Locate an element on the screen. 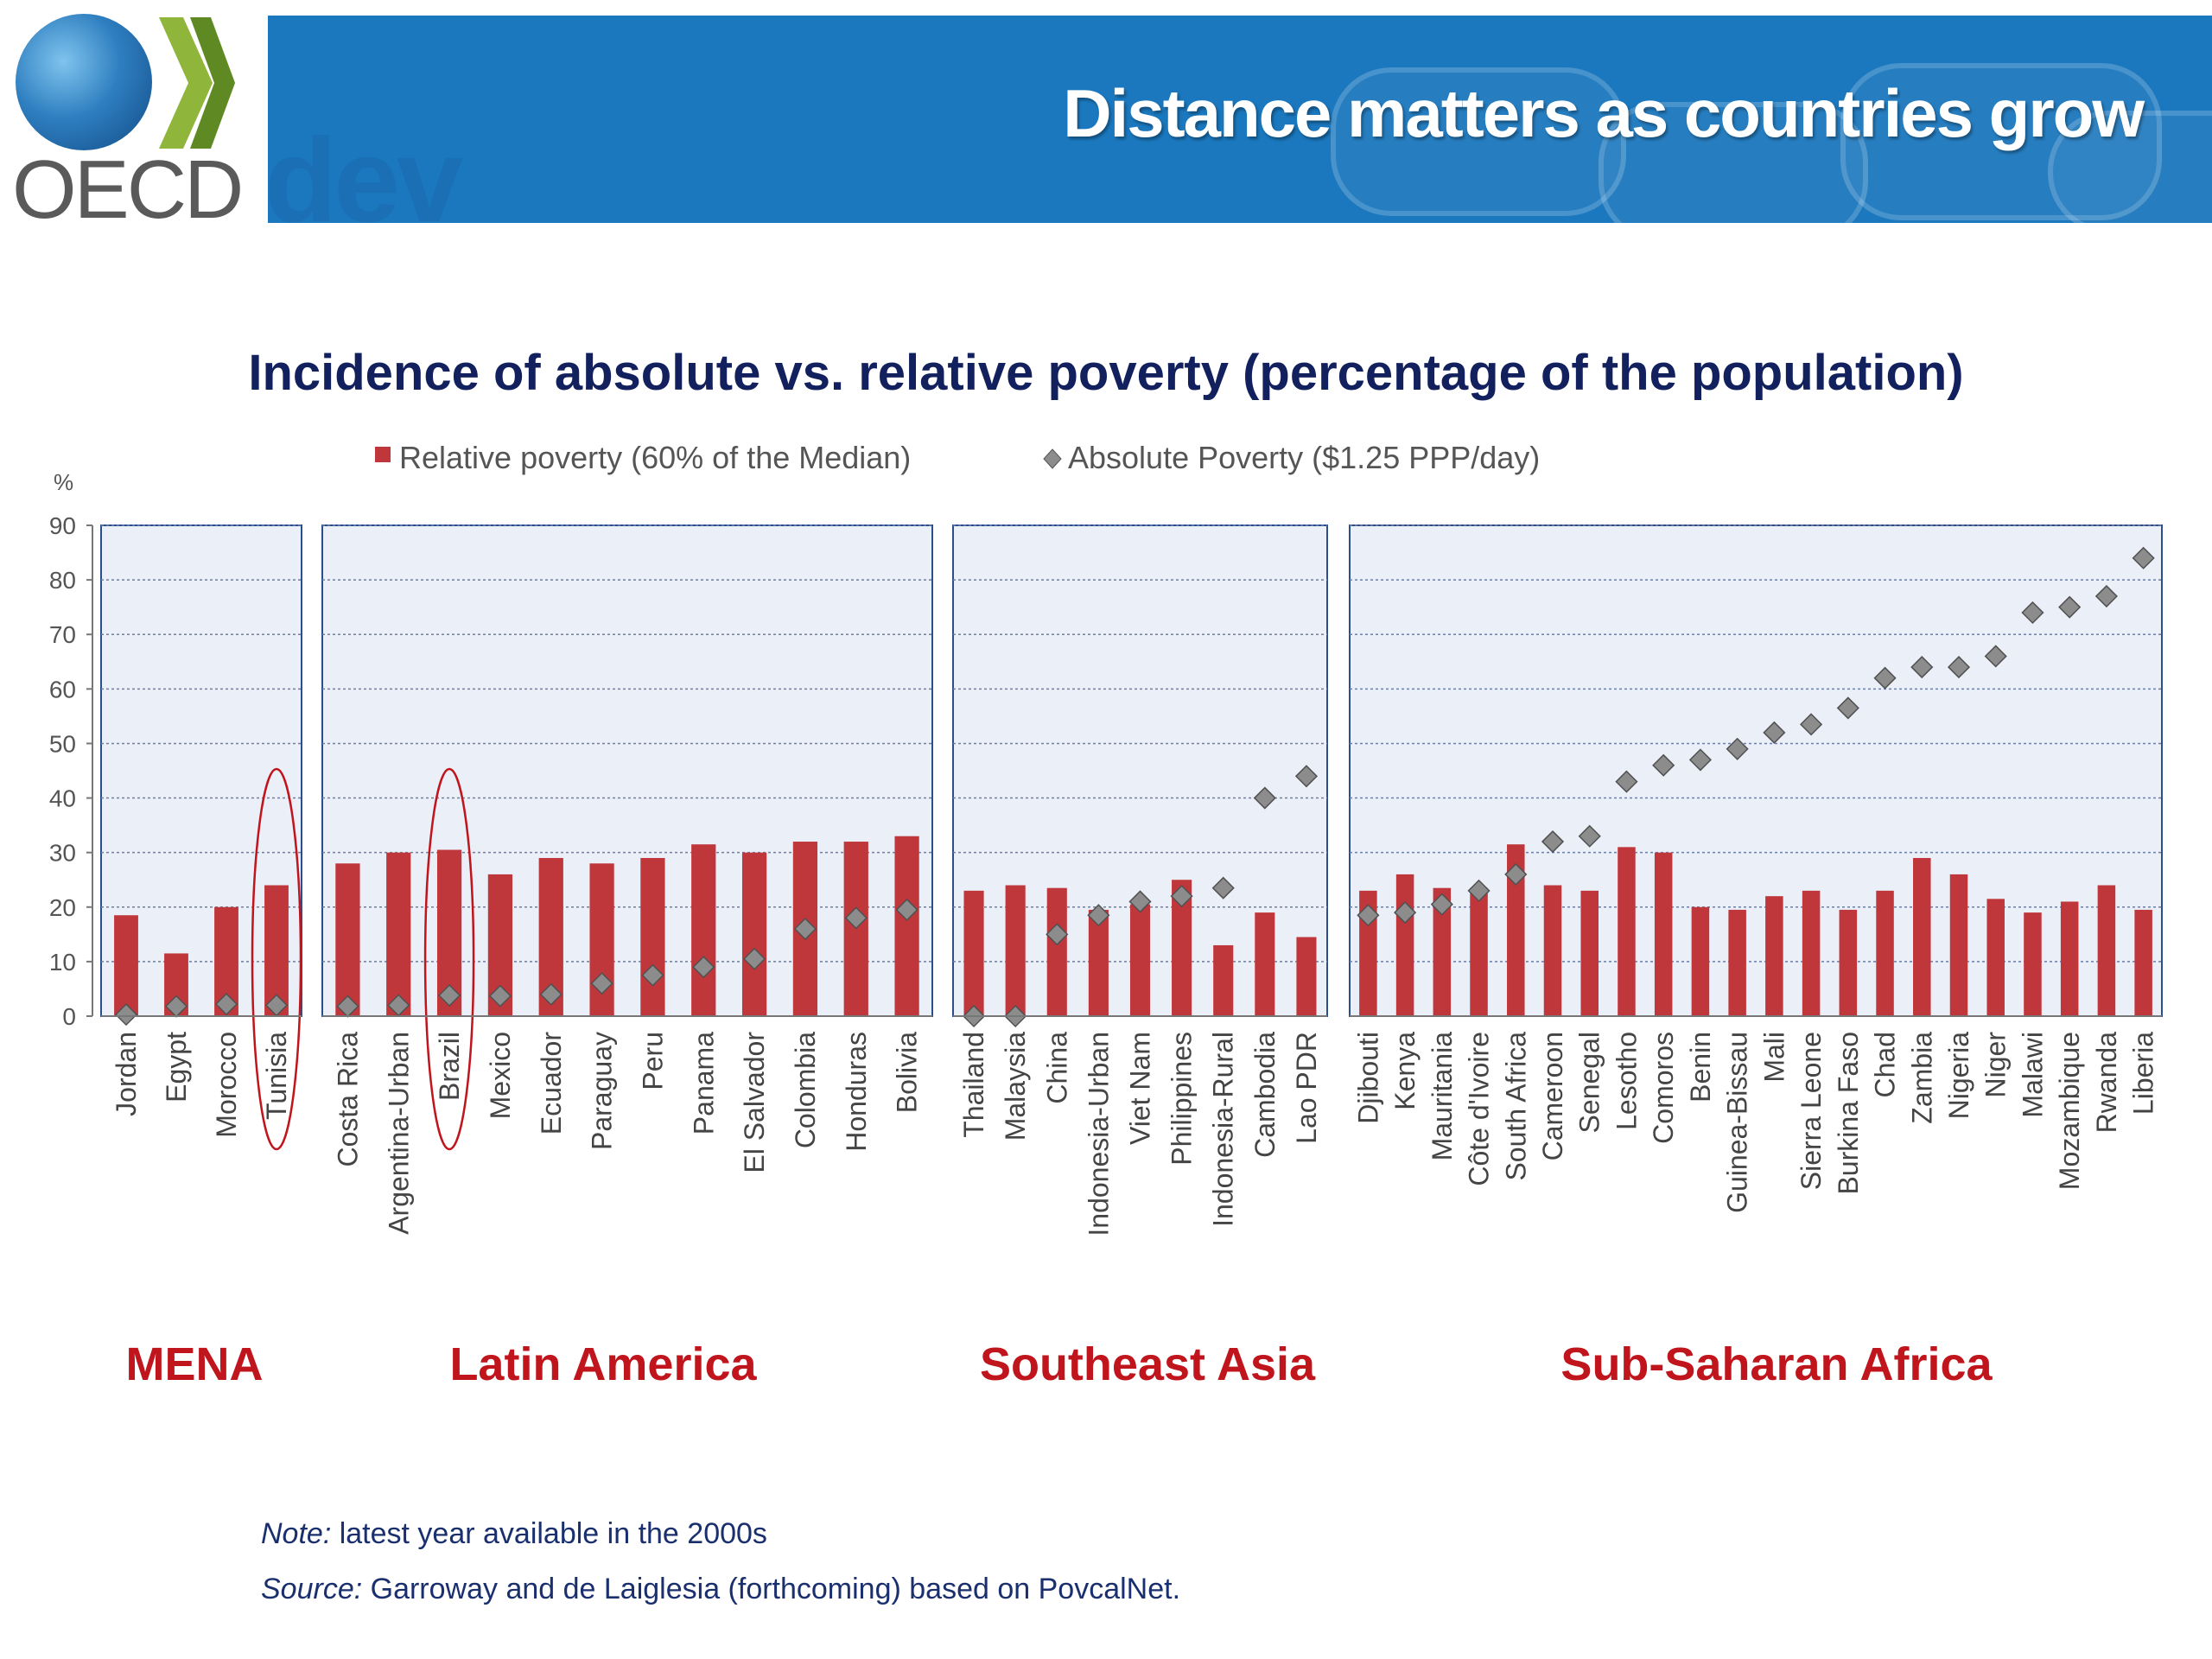 This screenshot has width=2212, height=1659. y-tick-label: 0 is located at coordinates (69, 1017).